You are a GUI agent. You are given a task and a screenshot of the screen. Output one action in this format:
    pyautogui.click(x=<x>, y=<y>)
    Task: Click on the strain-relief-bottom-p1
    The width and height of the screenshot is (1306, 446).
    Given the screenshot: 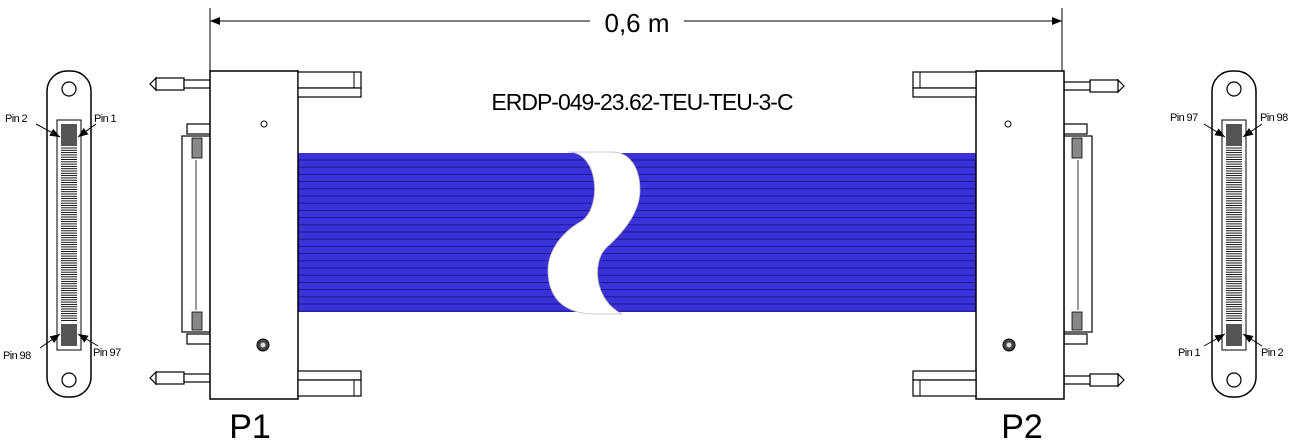 What is the action you would take?
    pyautogui.click(x=329, y=383)
    